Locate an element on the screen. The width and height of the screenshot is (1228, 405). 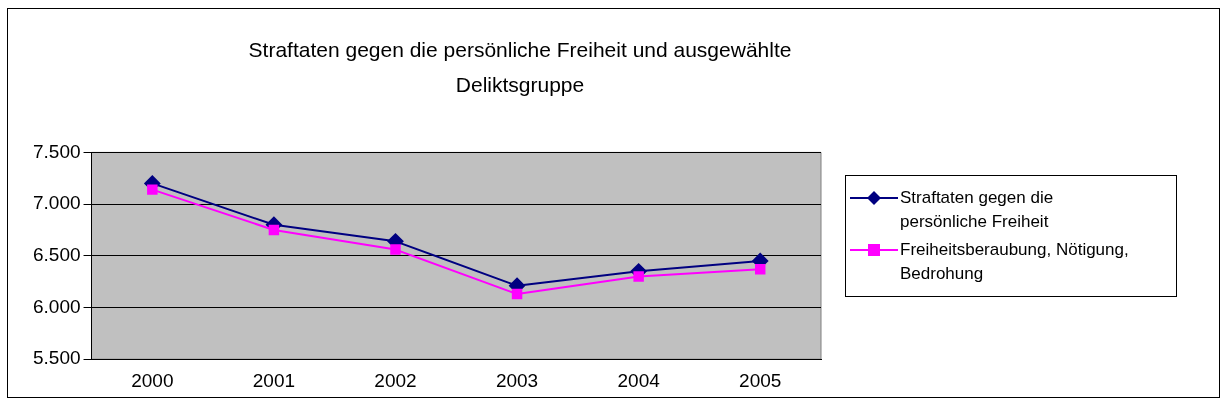
x-tick-label: 2002 is located at coordinates (395, 380).